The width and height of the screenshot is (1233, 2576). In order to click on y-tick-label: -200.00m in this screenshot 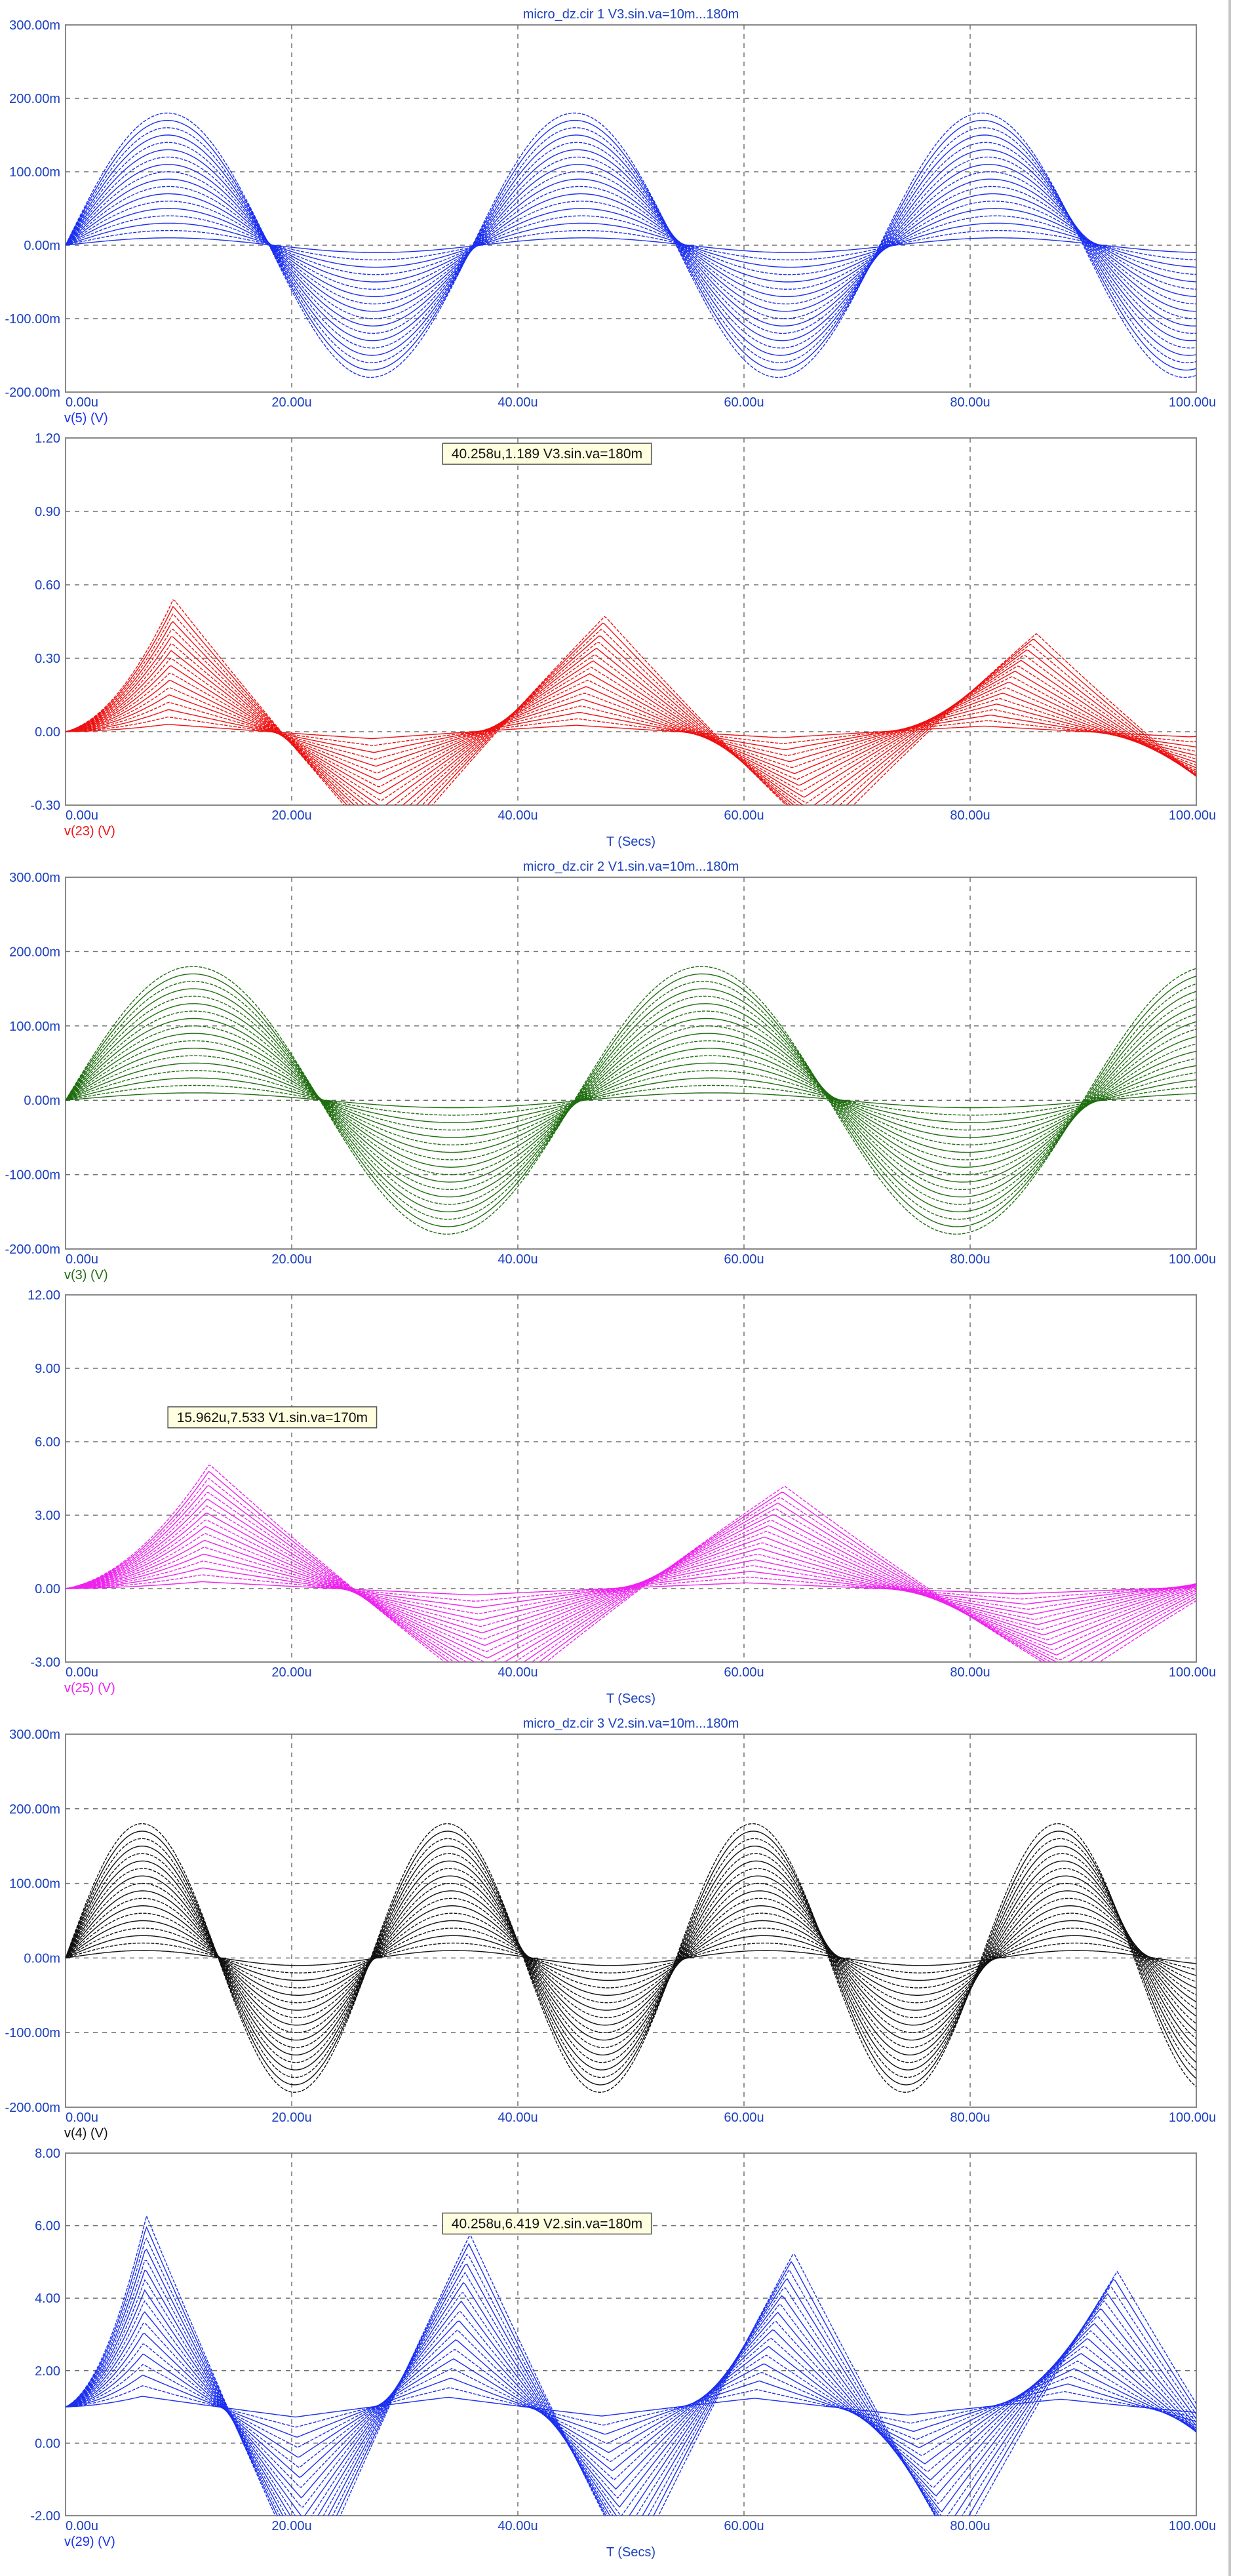, I will do `click(33, 393)`.